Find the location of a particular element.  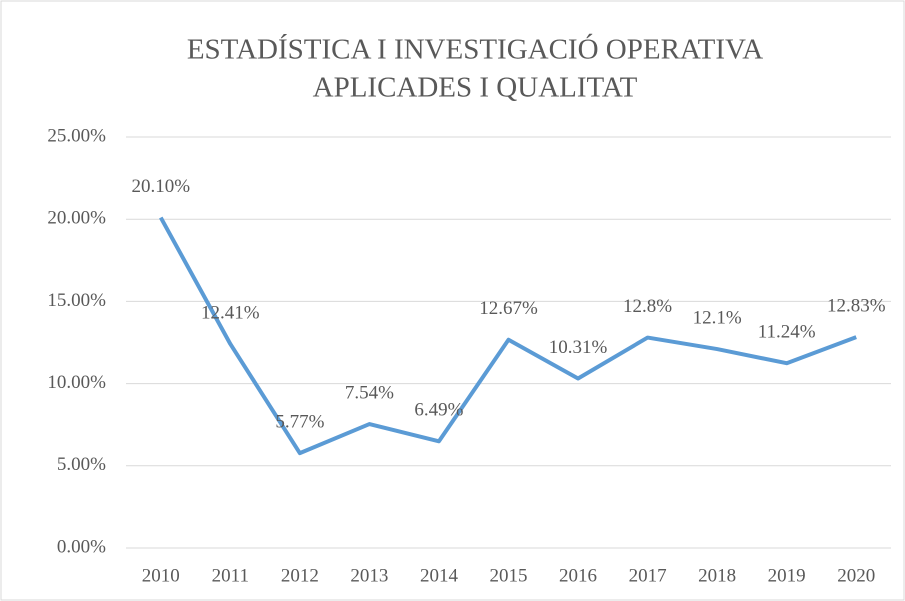

data-label: 12.83% is located at coordinates (856, 305).